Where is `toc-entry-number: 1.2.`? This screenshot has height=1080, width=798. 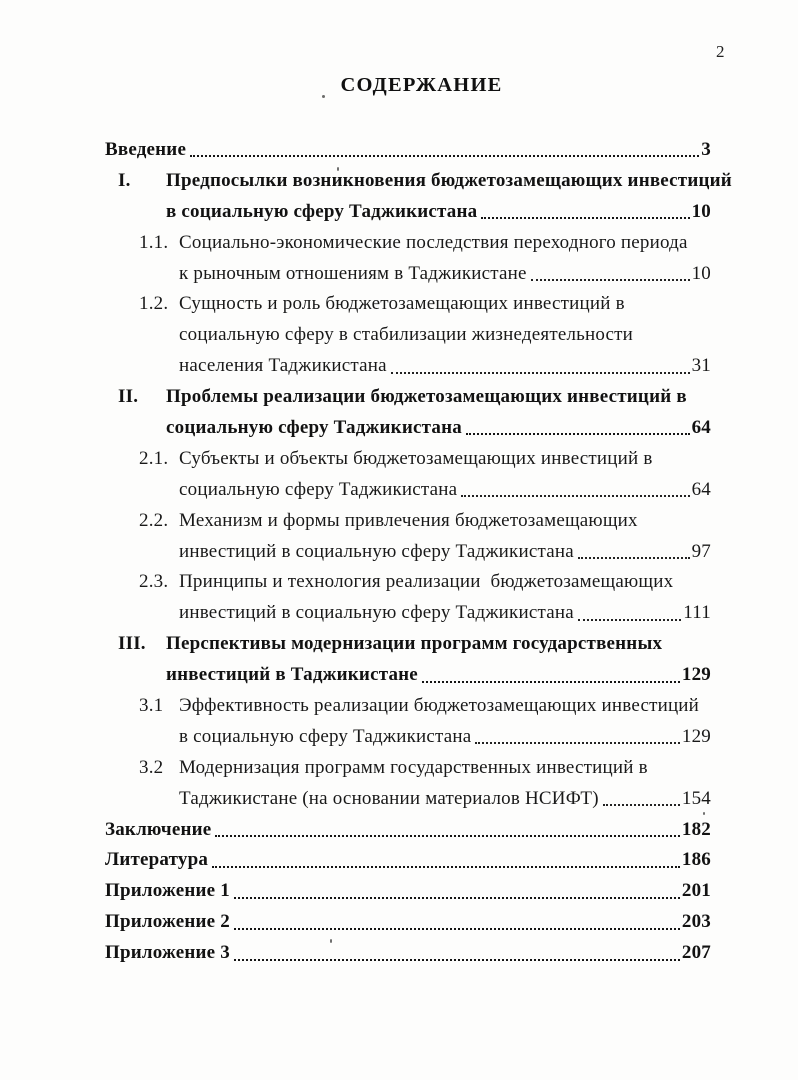 toc-entry-number: 1.2. is located at coordinates (154, 304).